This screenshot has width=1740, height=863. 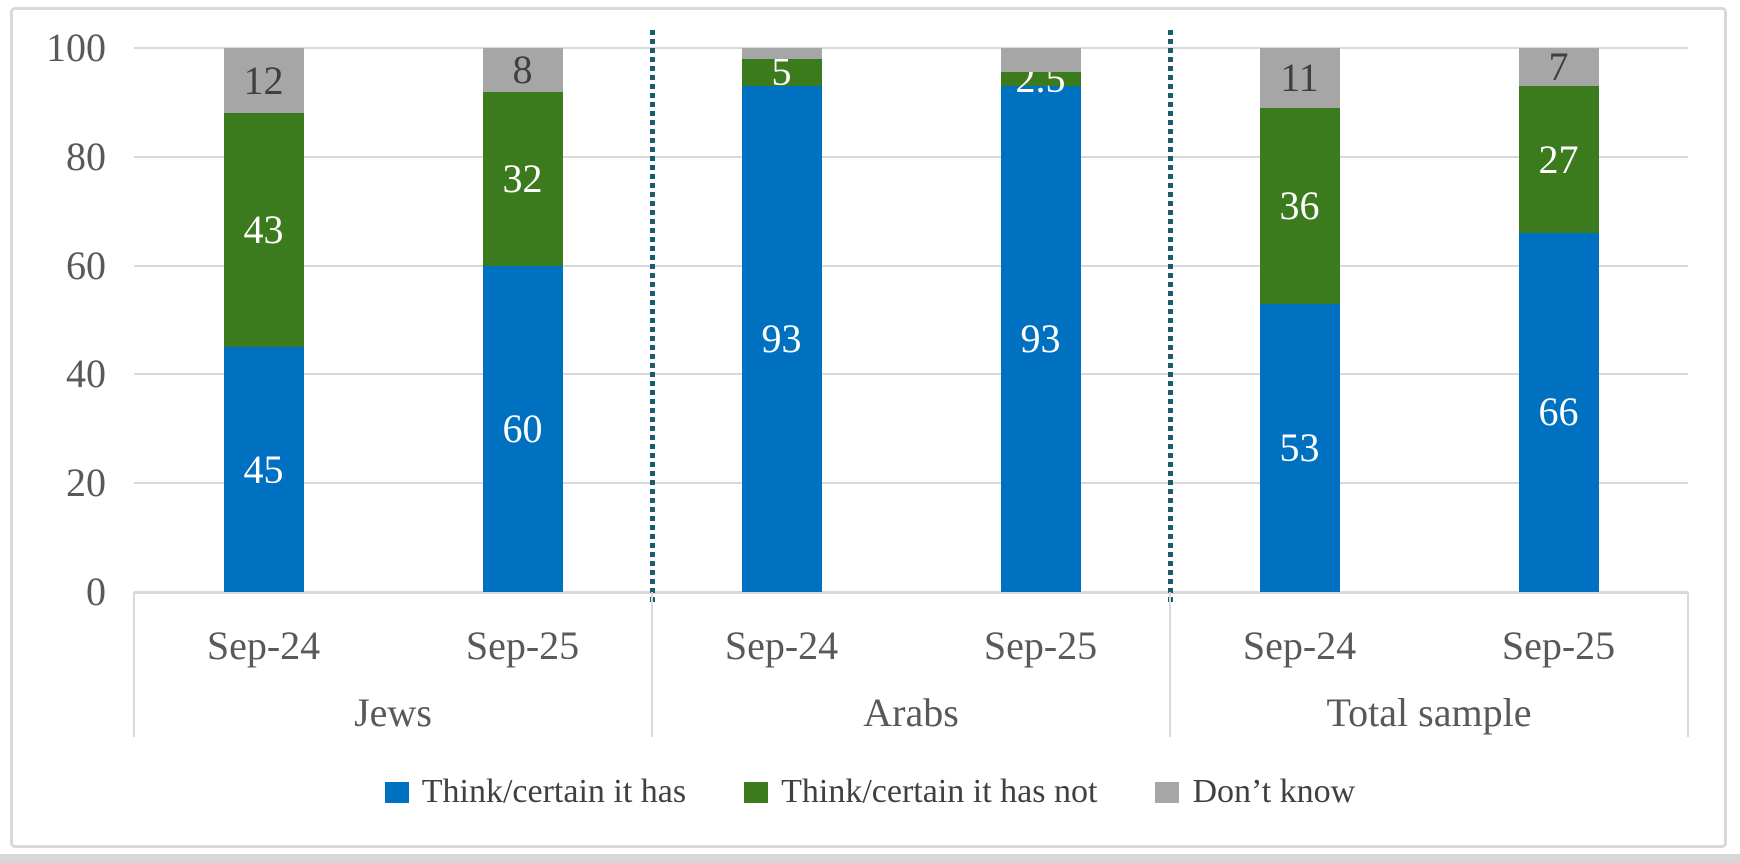 What do you see at coordinates (939, 791) in the screenshot?
I see `legend-label: Think/certain it has not` at bounding box center [939, 791].